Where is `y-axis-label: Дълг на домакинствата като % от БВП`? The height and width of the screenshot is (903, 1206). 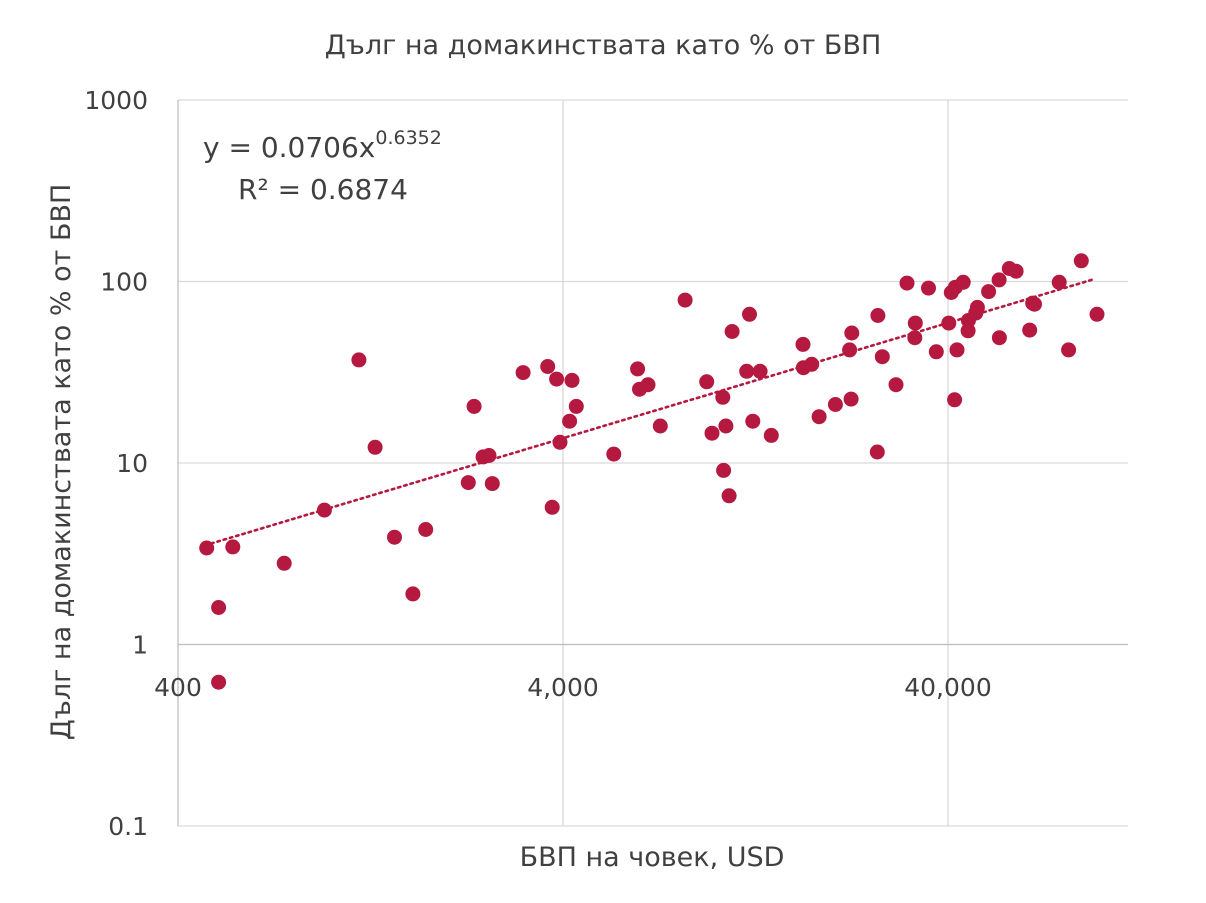
y-axis-label: Дълг на домакинствата като % от БВП is located at coordinates (61, 462).